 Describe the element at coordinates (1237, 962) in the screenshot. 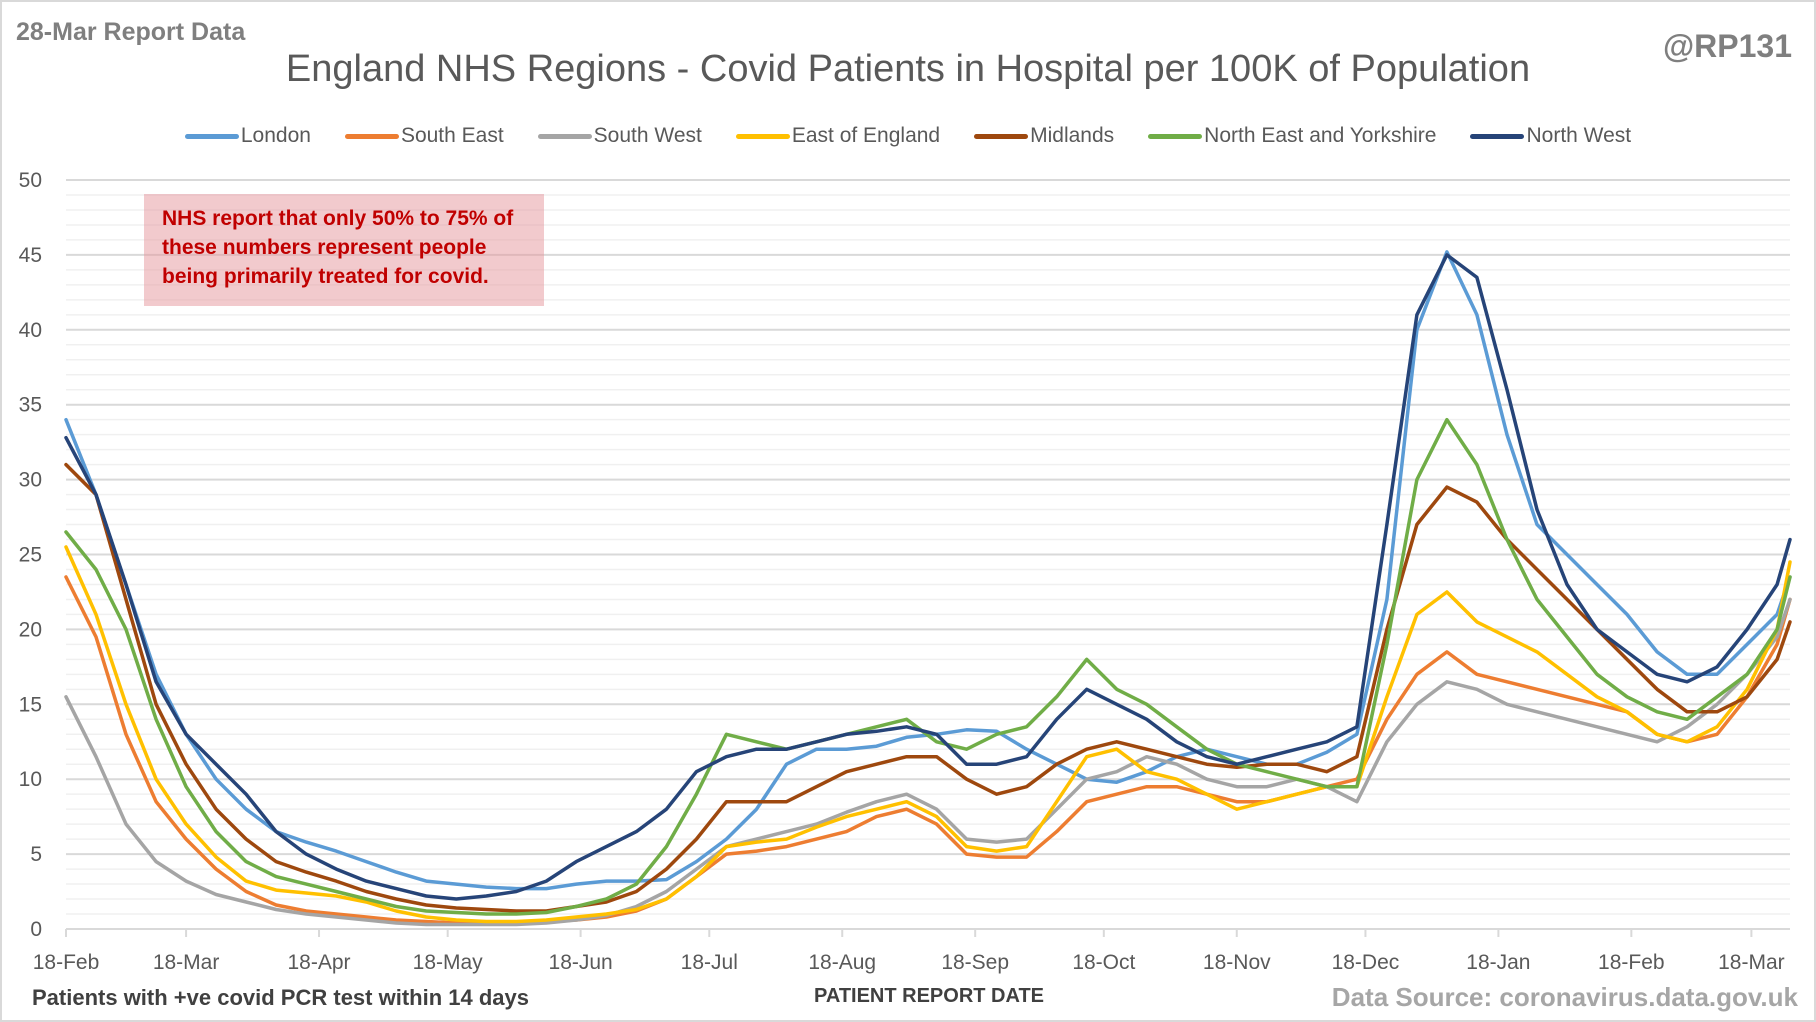

I see `x-tick-label: 18-Nov` at that location.